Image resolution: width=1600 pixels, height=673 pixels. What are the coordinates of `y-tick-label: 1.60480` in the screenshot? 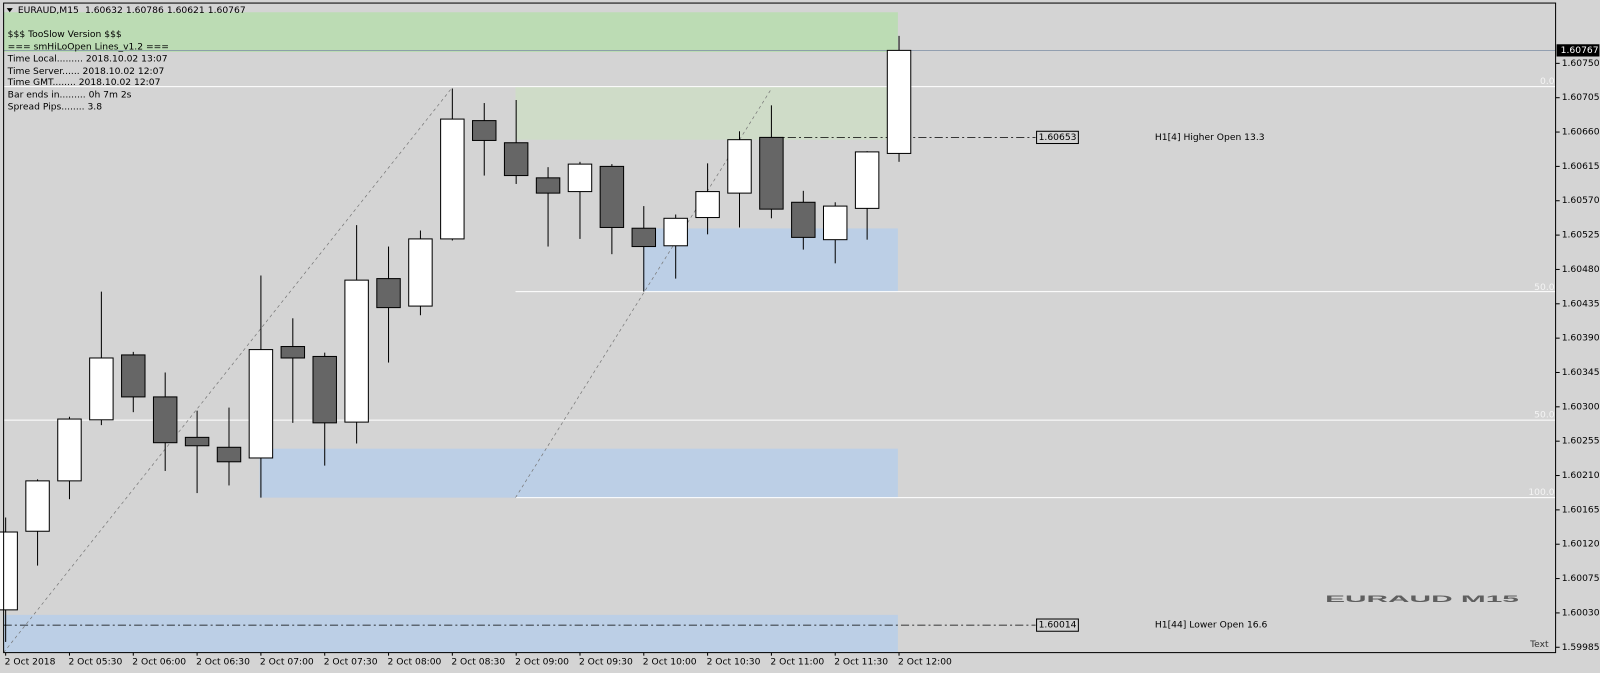 It's located at (1581, 269).